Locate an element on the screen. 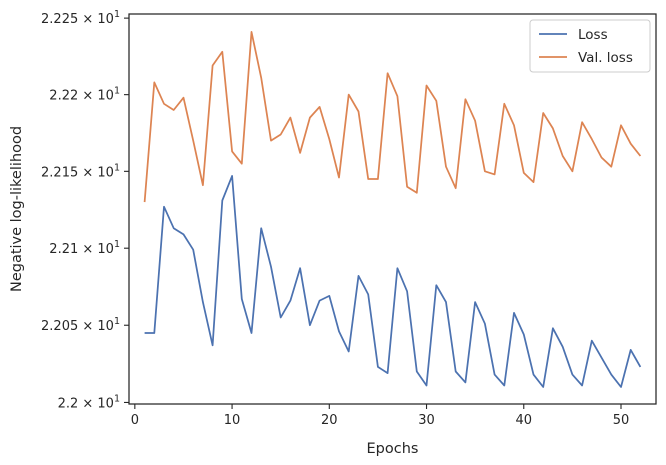  y-tick-label: 2.215 × 10¹ is located at coordinates (80, 171).